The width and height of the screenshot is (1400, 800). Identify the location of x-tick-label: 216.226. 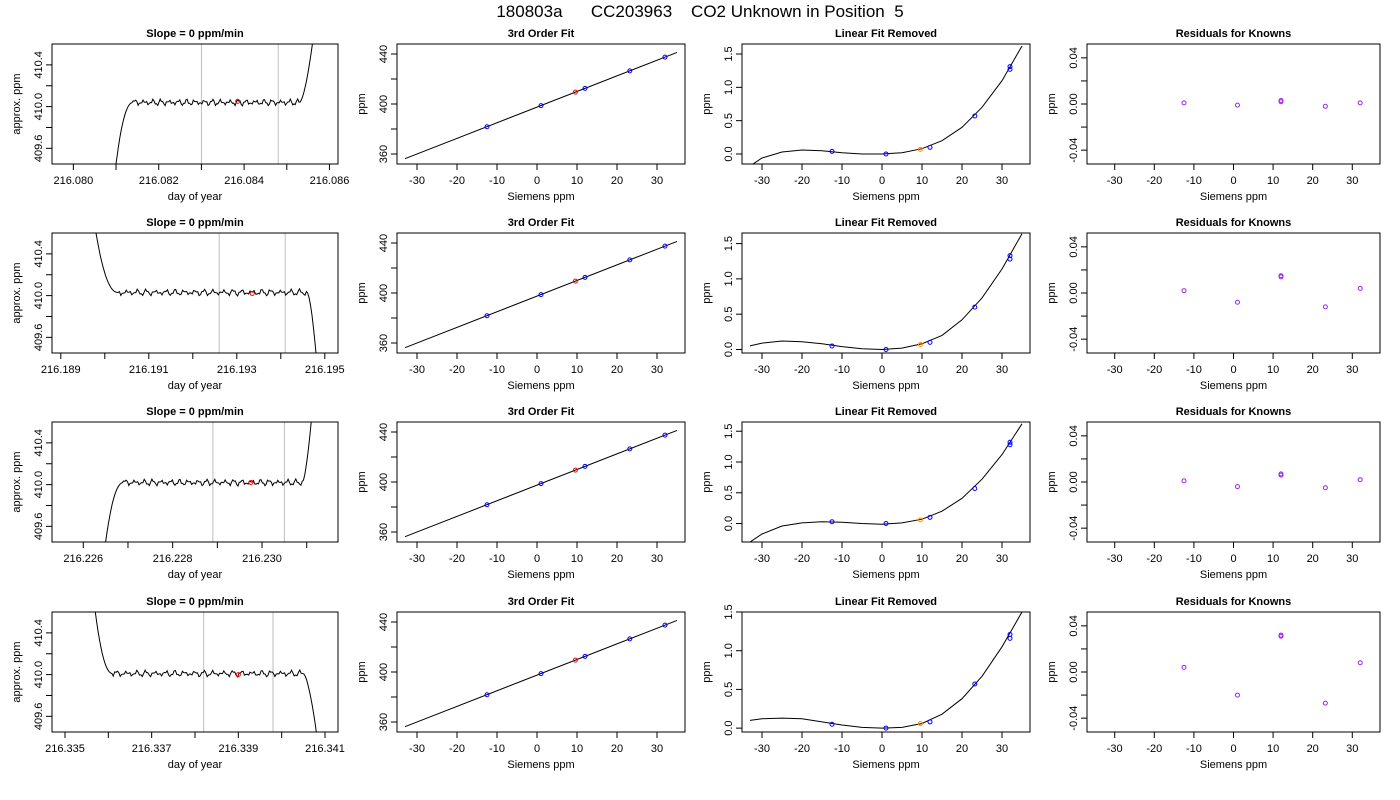
(83, 559).